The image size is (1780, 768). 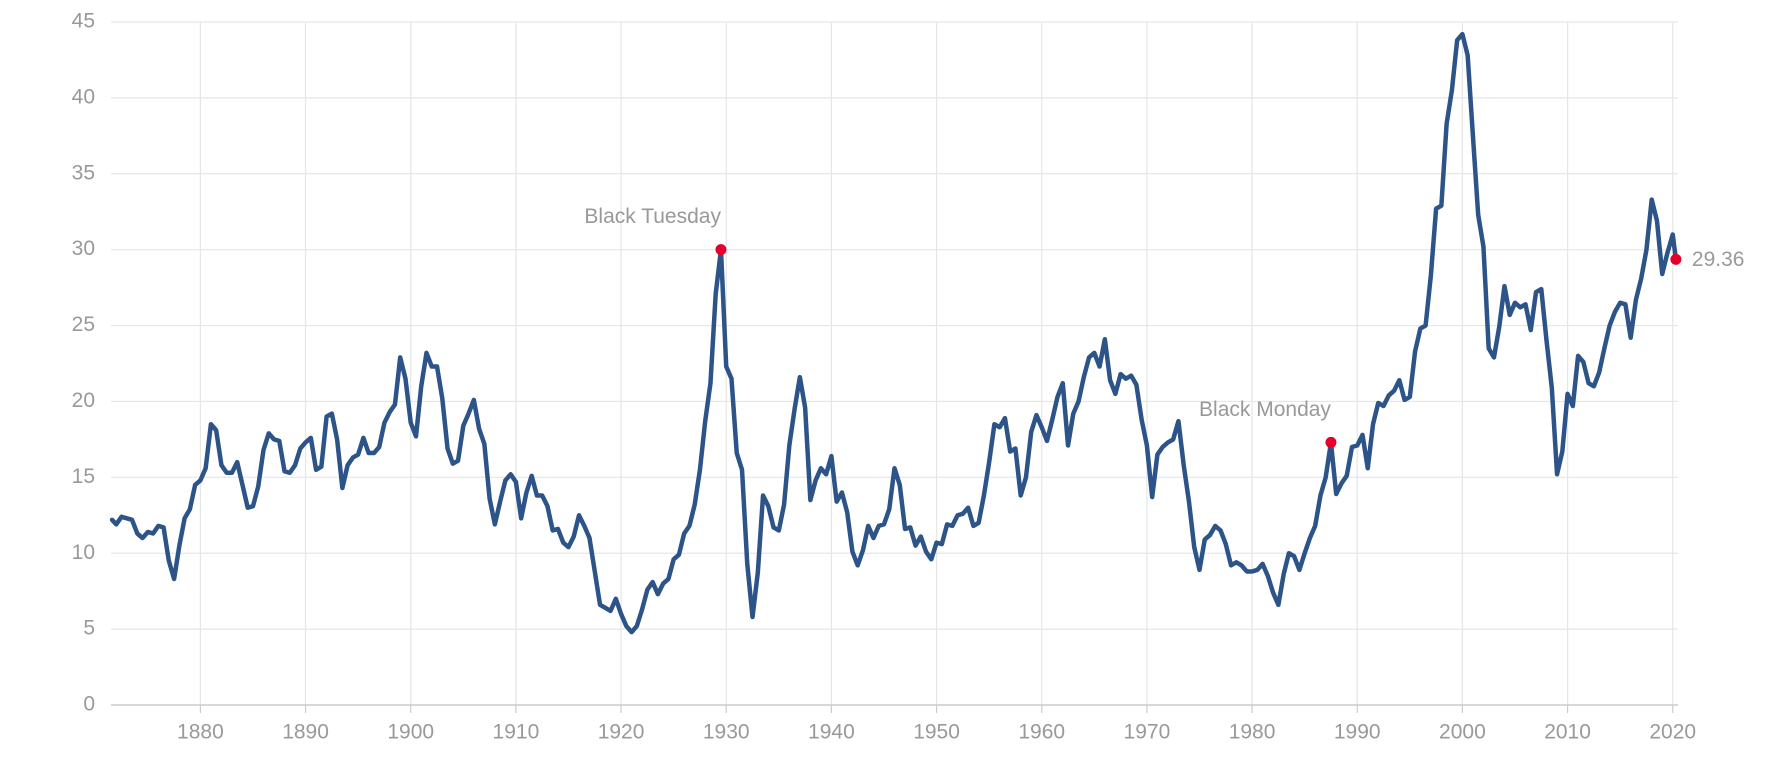 I want to click on x-tick-label: 1930, so click(x=726, y=732).